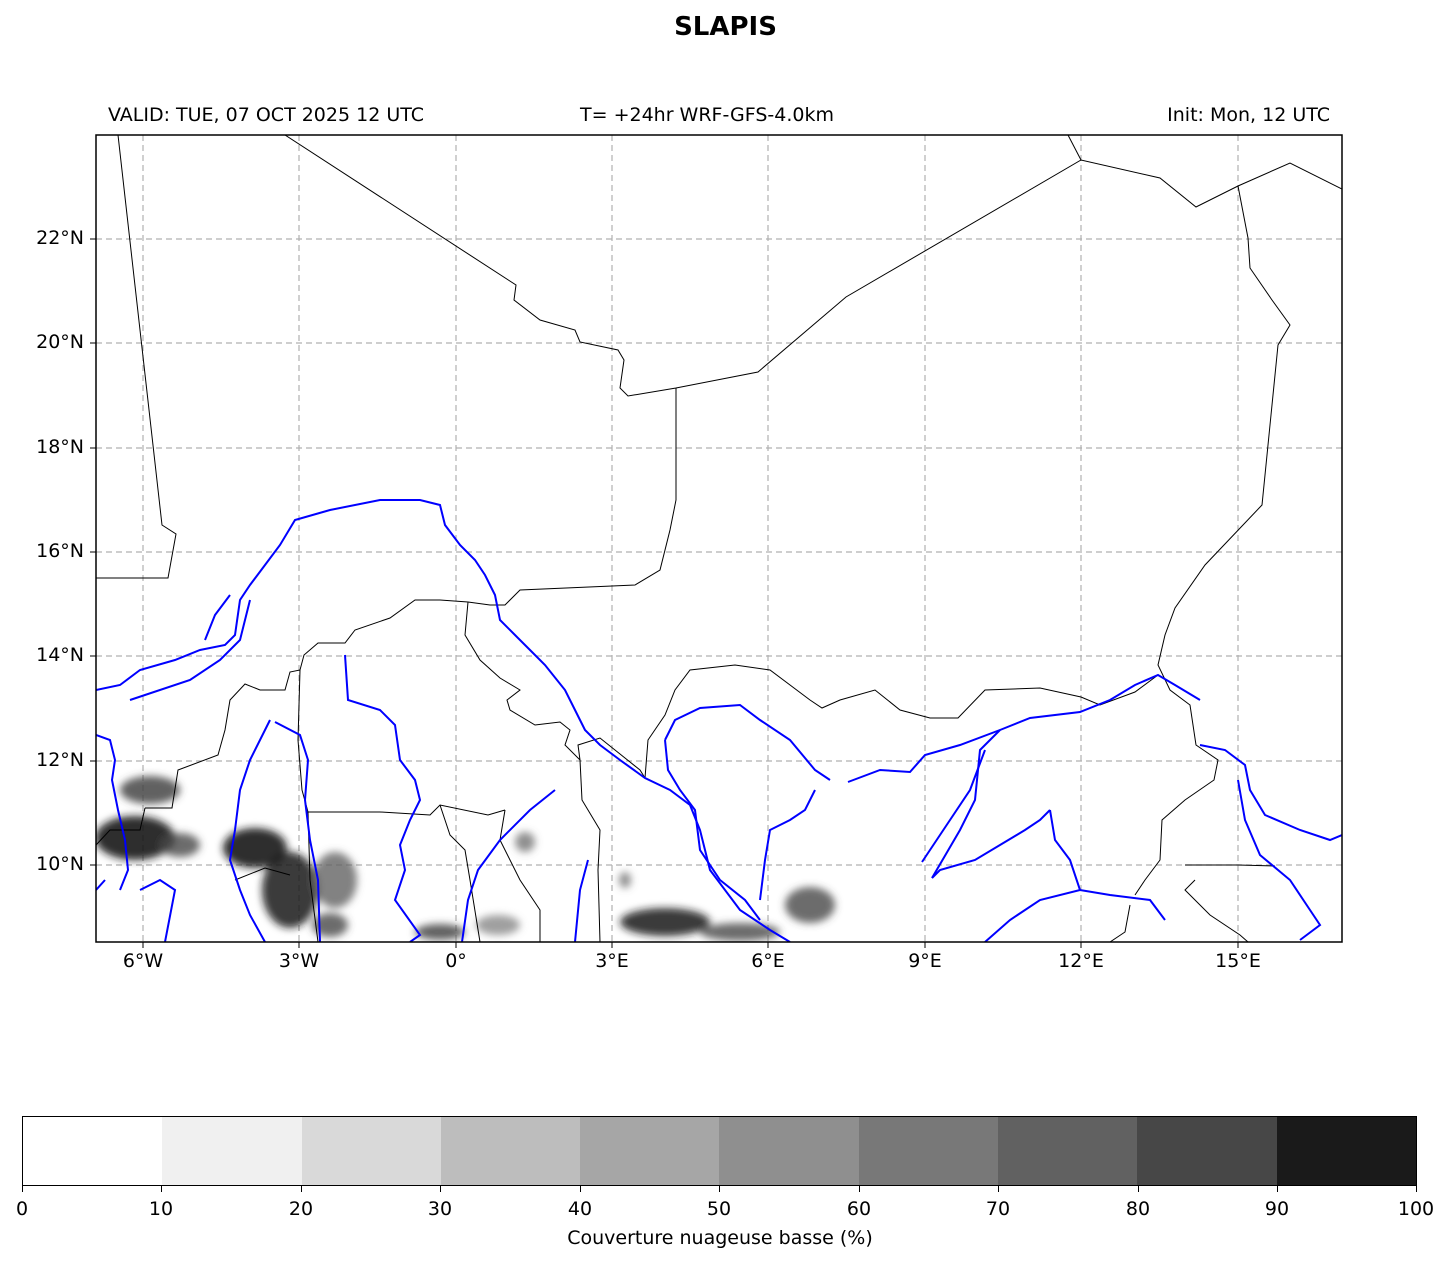 The height and width of the screenshot is (1264, 1451). What do you see at coordinates (1277, 1209) in the screenshot?
I see `colorbar-label-90: 90` at bounding box center [1277, 1209].